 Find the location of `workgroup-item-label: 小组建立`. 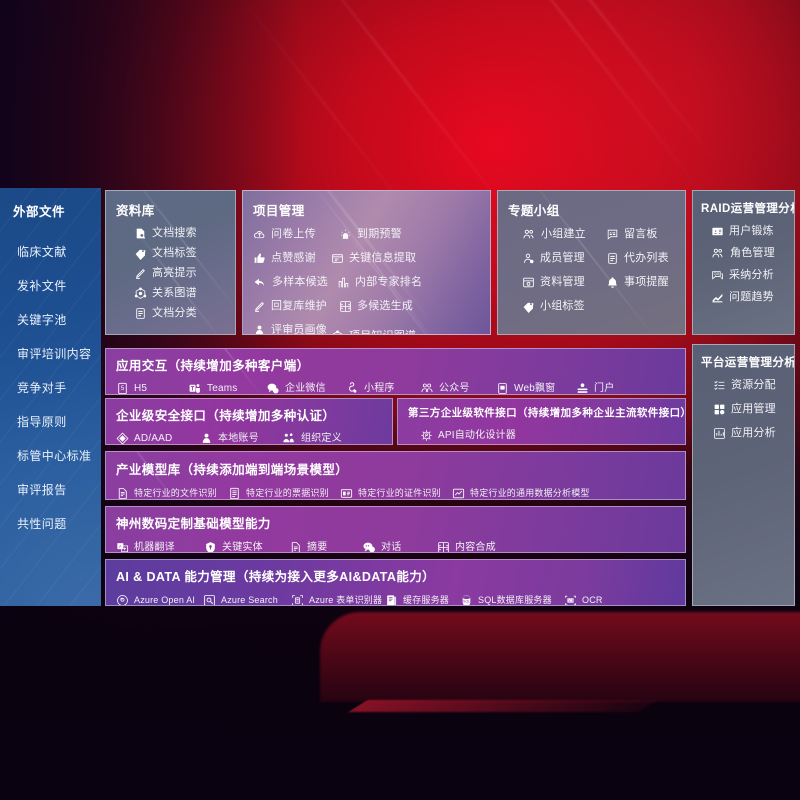

workgroup-item-label: 小组建立 is located at coordinates (563, 234).